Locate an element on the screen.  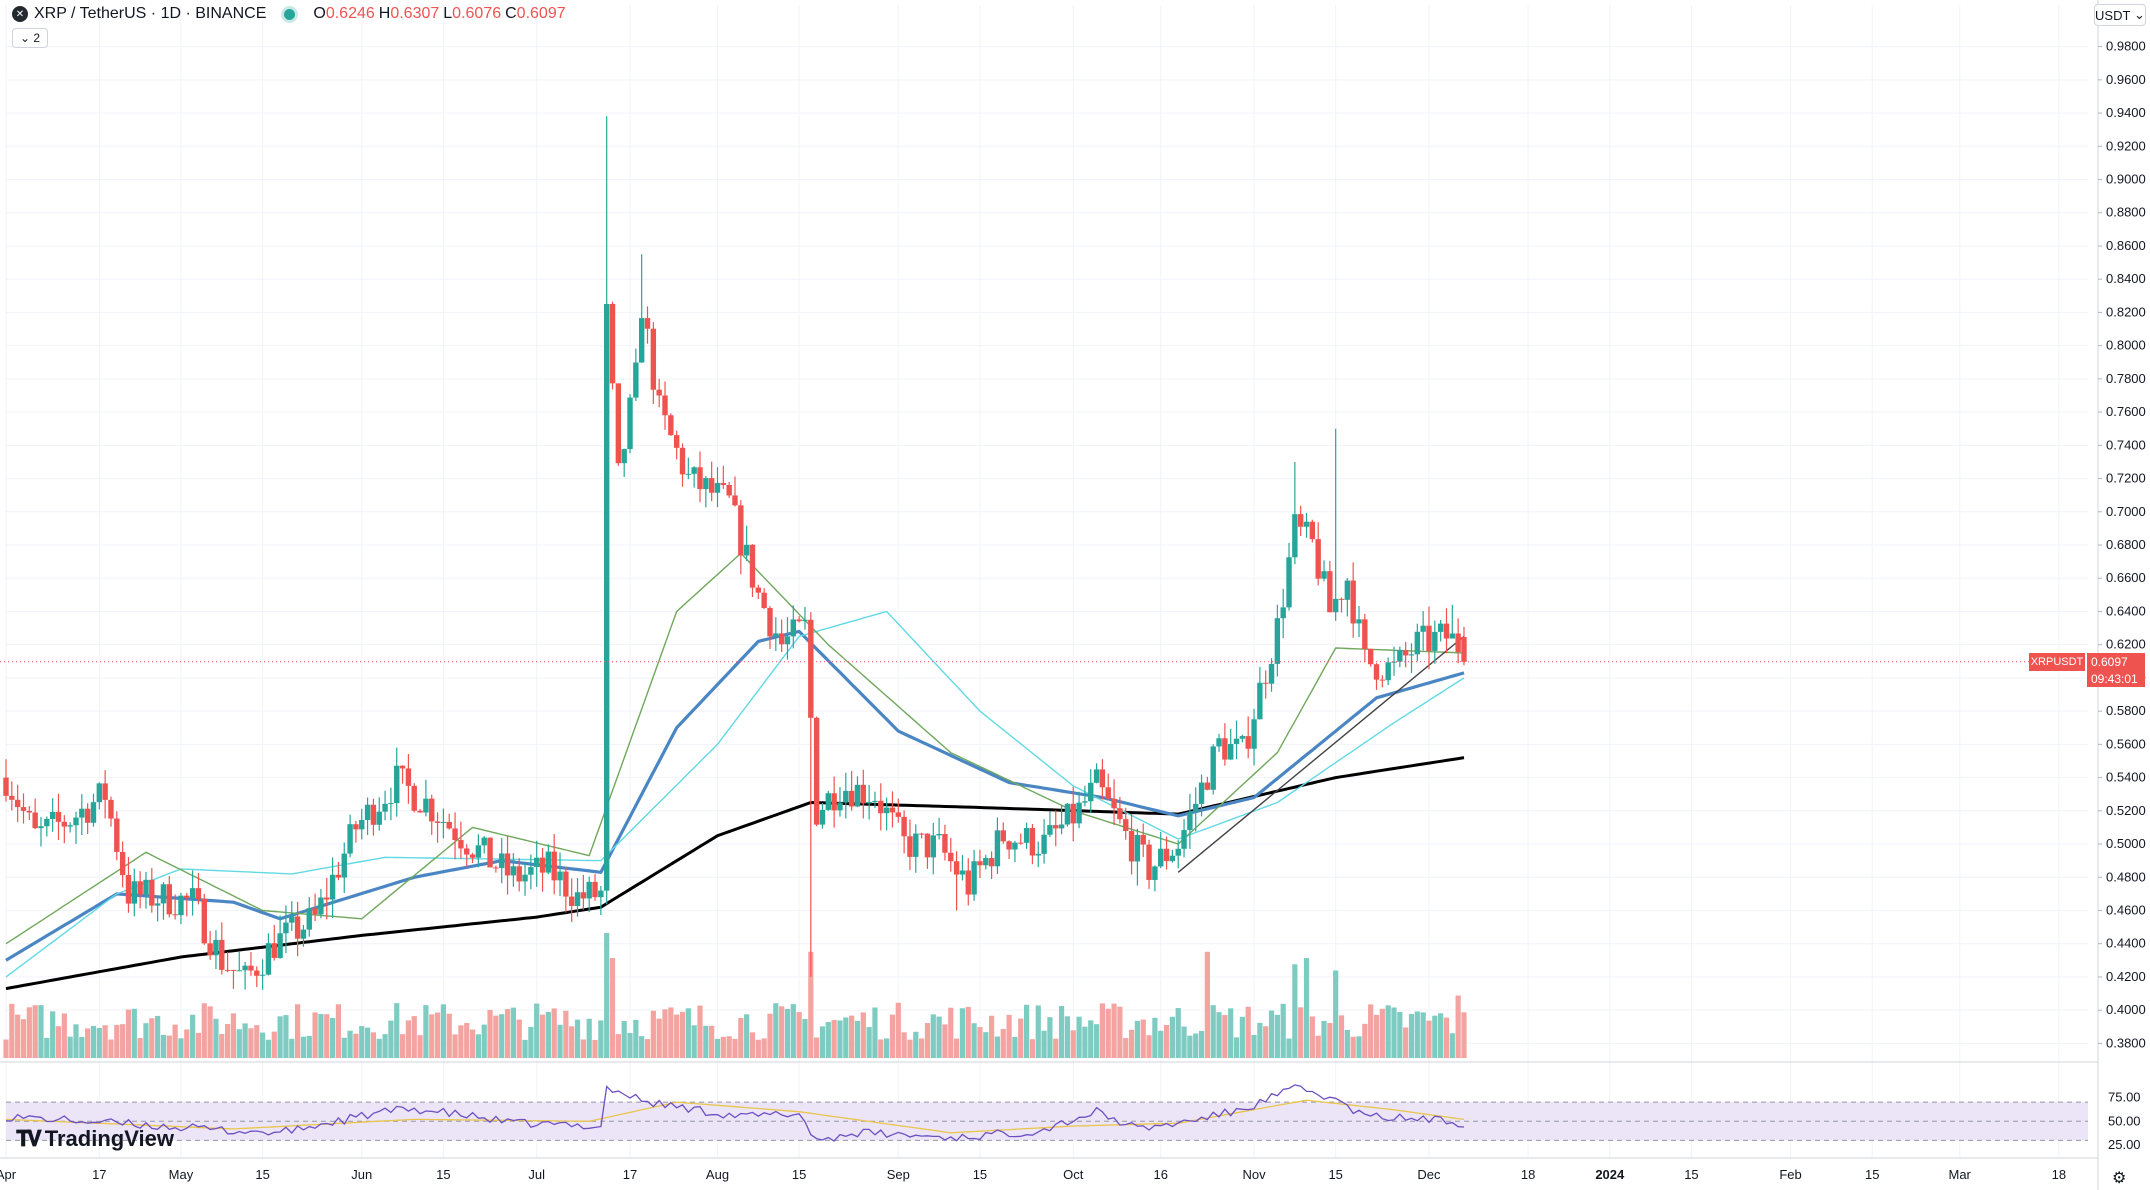
price-axis-label: 0.5800 is located at coordinates (2126, 710).